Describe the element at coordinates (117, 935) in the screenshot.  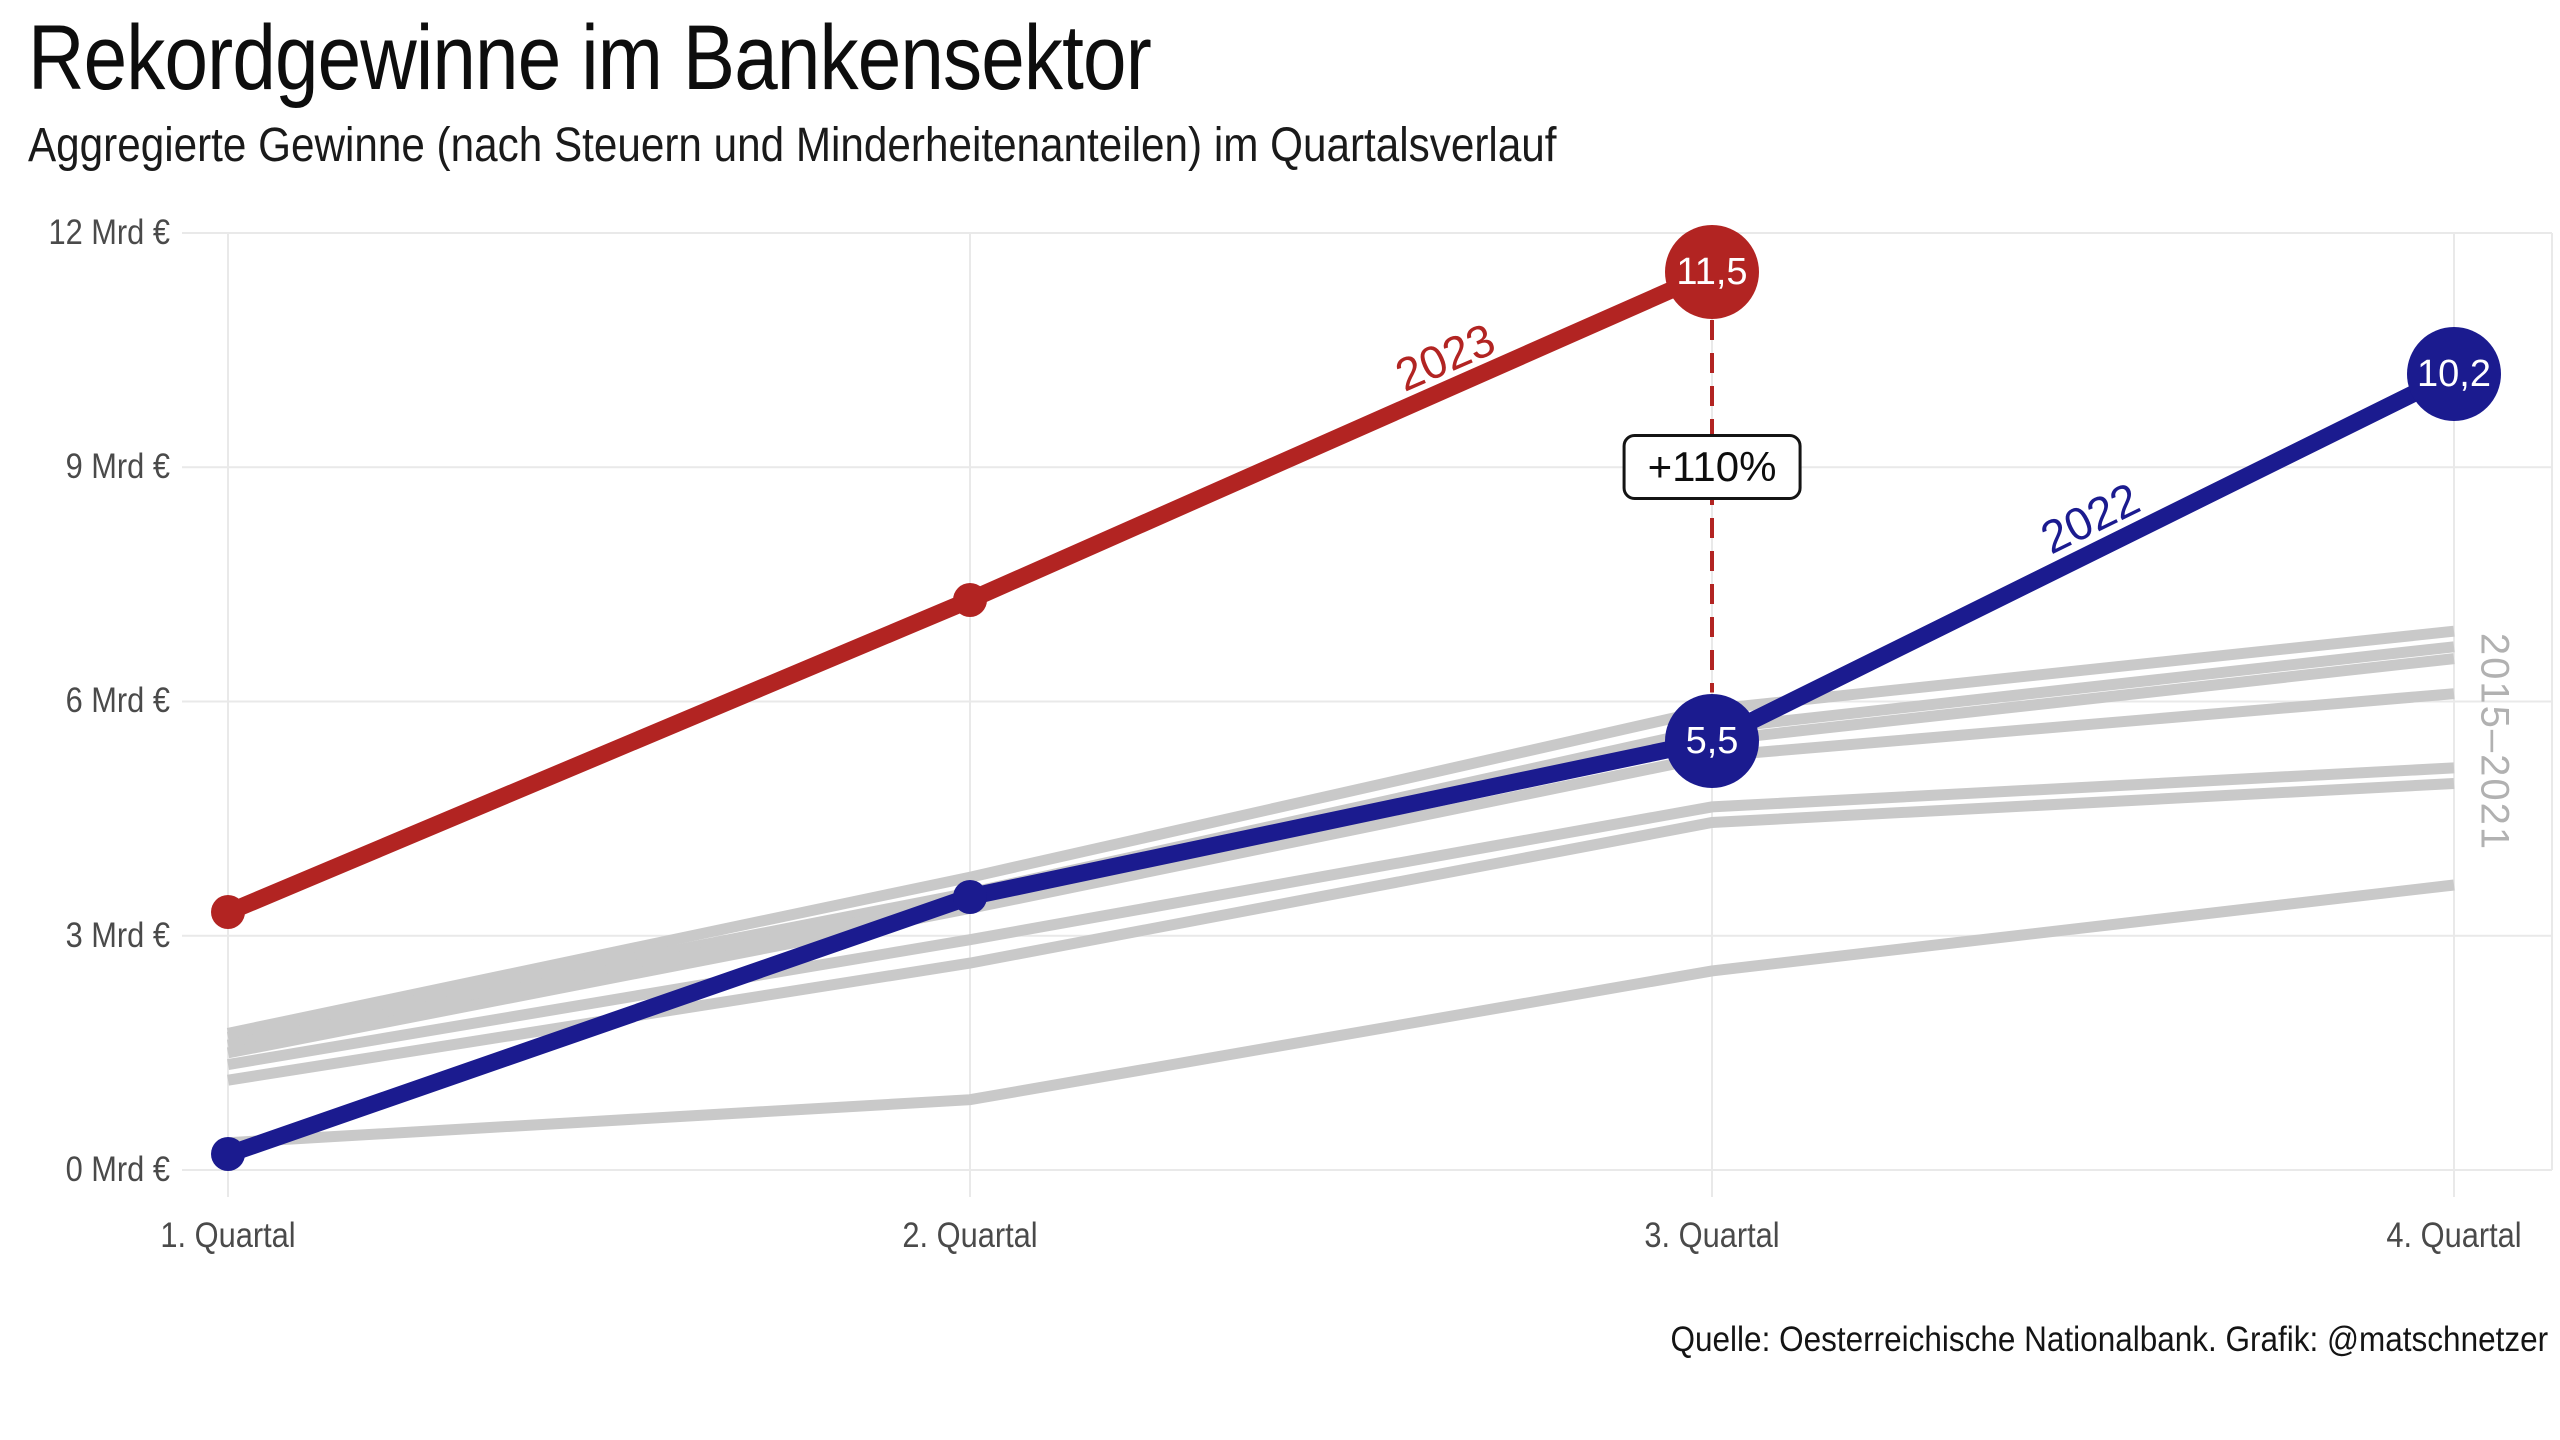
I see `y-tick-3: 3 Mrd €` at that location.